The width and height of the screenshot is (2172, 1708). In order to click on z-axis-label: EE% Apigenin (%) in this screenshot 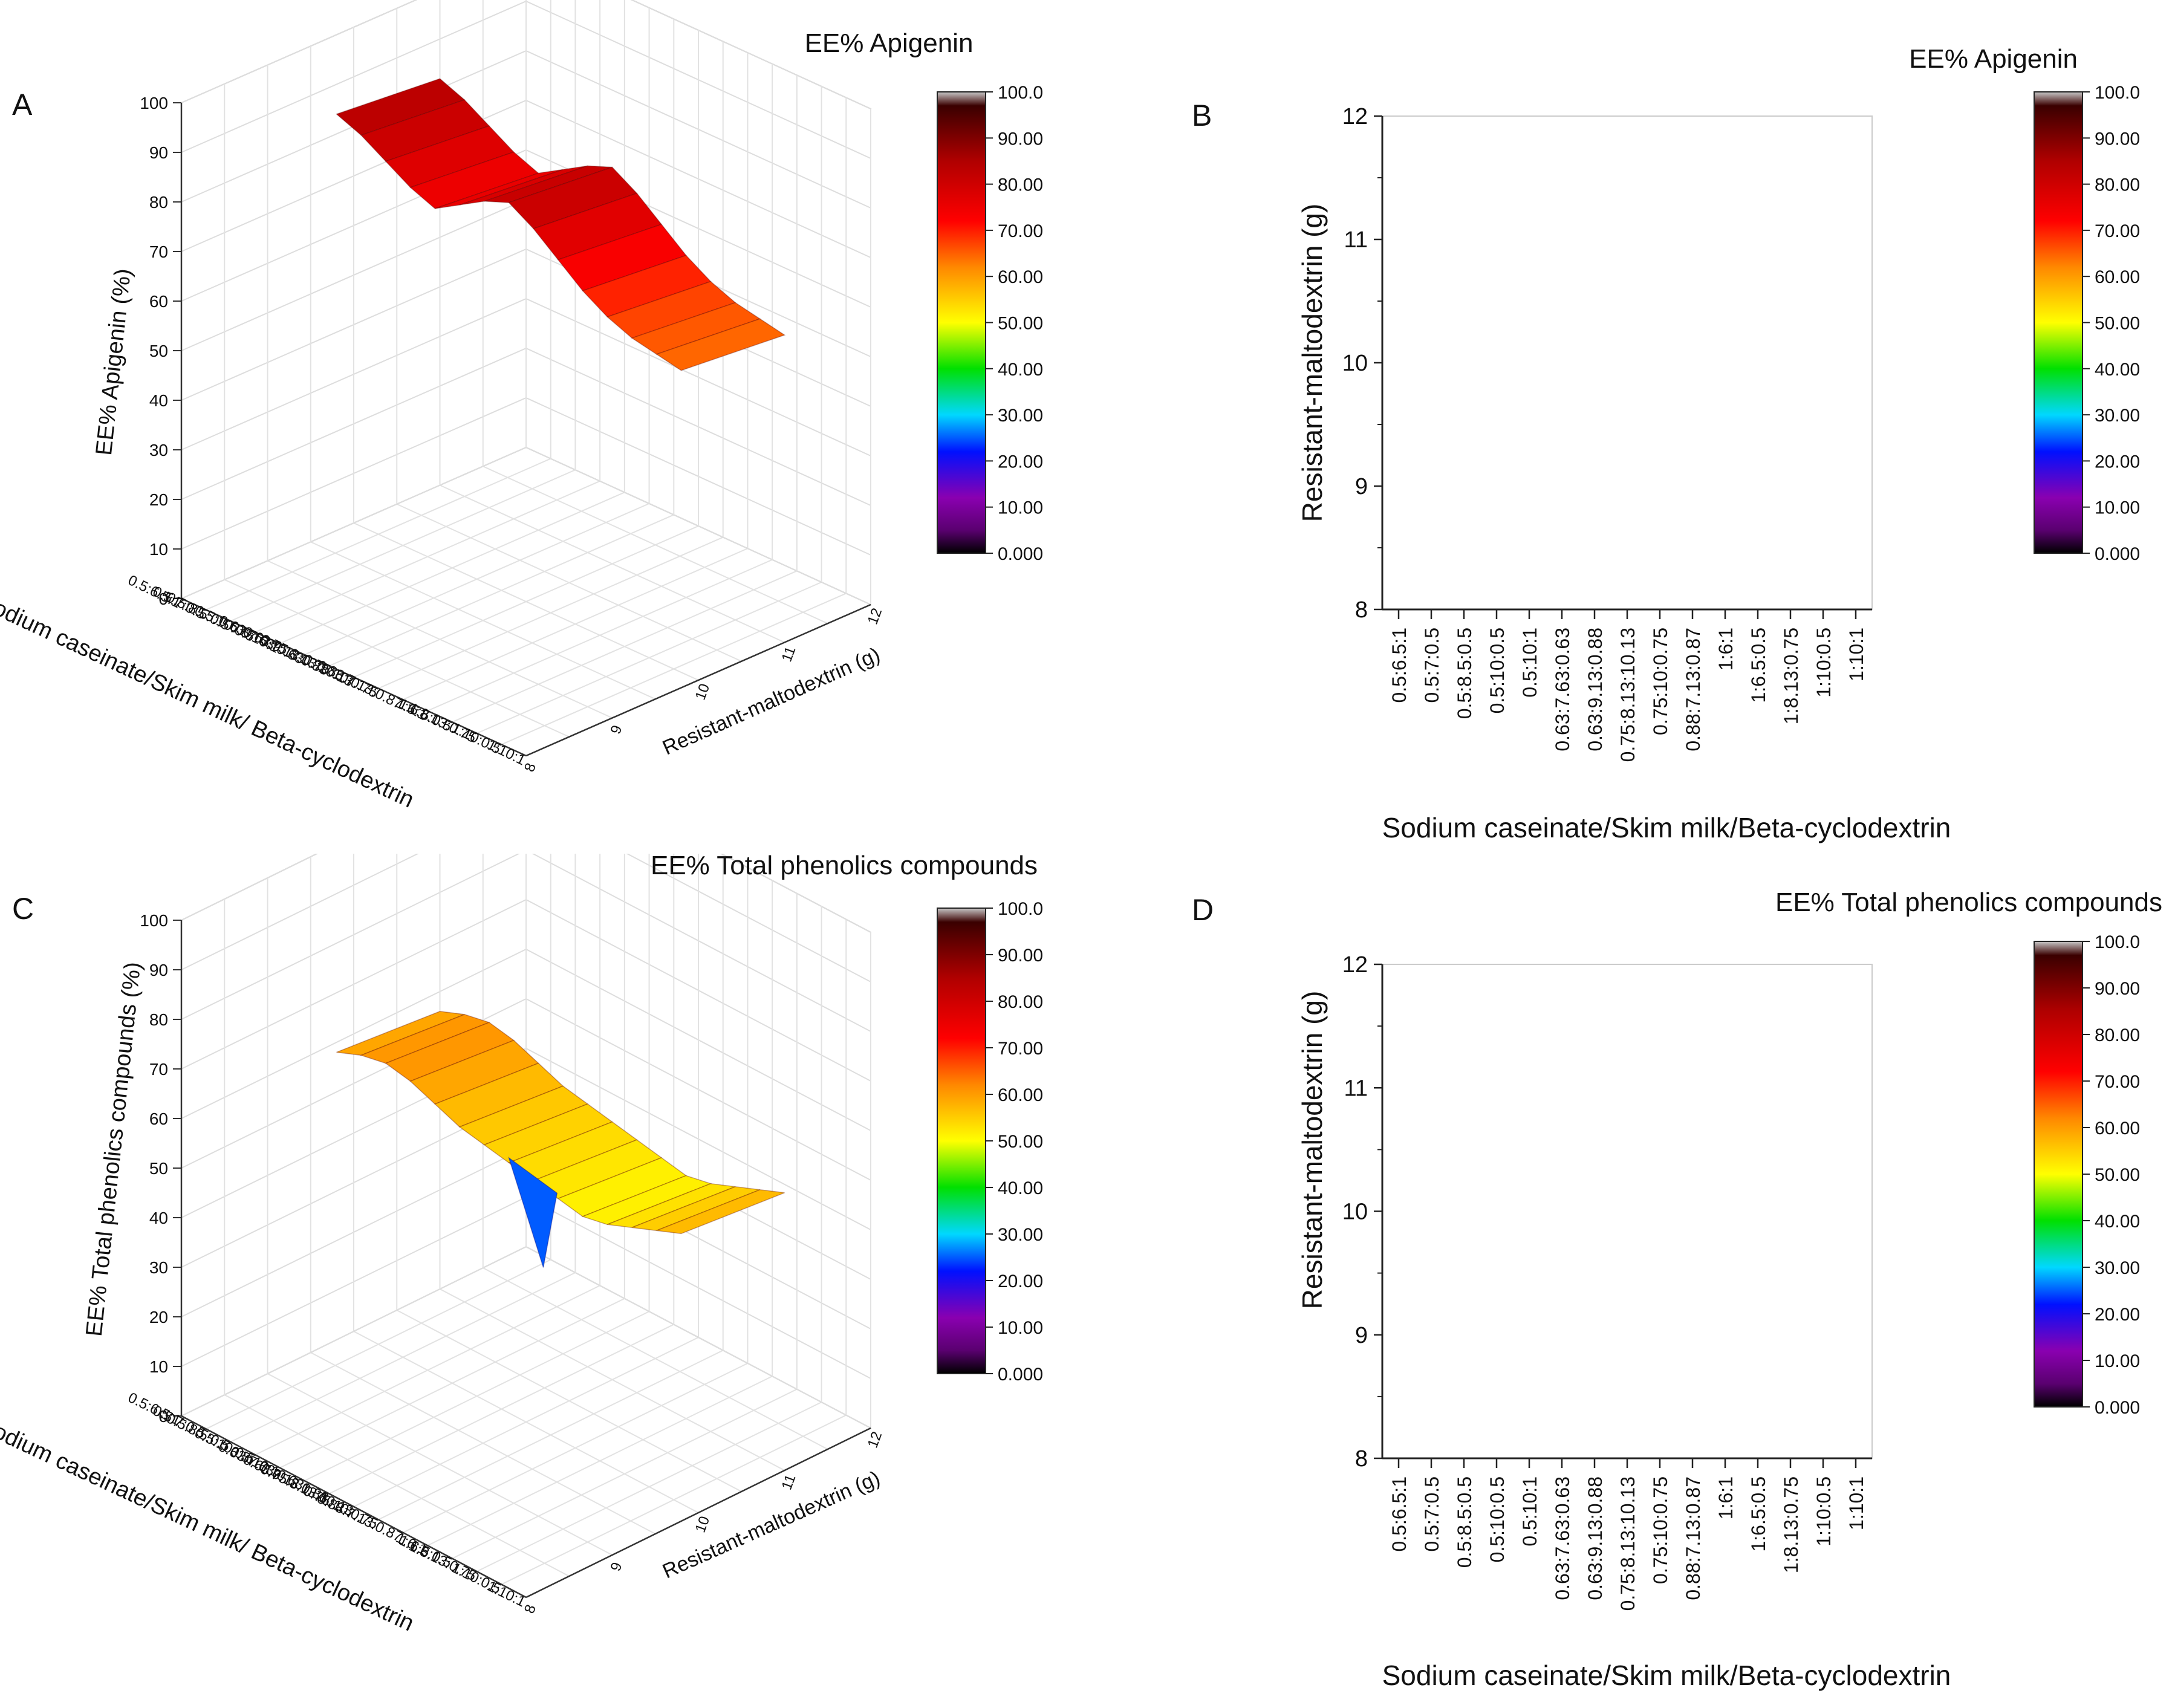, I will do `click(114, 361)`.